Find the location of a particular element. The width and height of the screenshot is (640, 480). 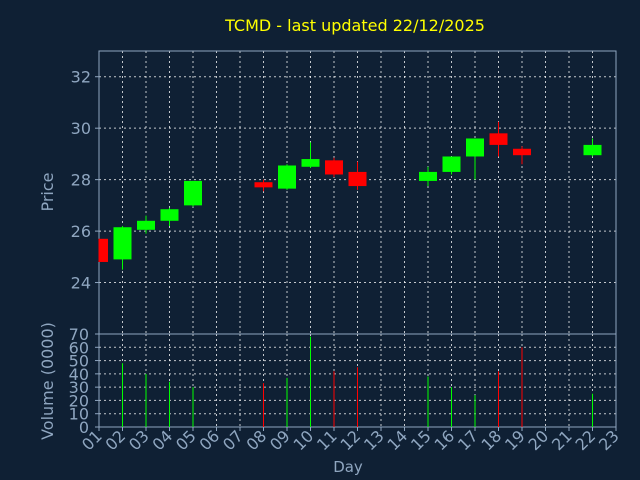

volume-y-tick-label: 20 is located at coordinates (79, 400).